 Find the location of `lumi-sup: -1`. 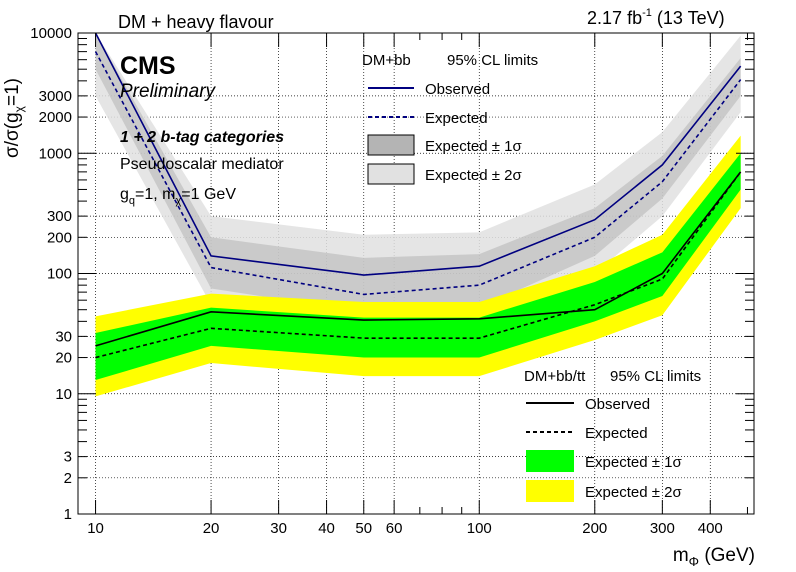

lumi-sup: -1 is located at coordinates (647, 13).